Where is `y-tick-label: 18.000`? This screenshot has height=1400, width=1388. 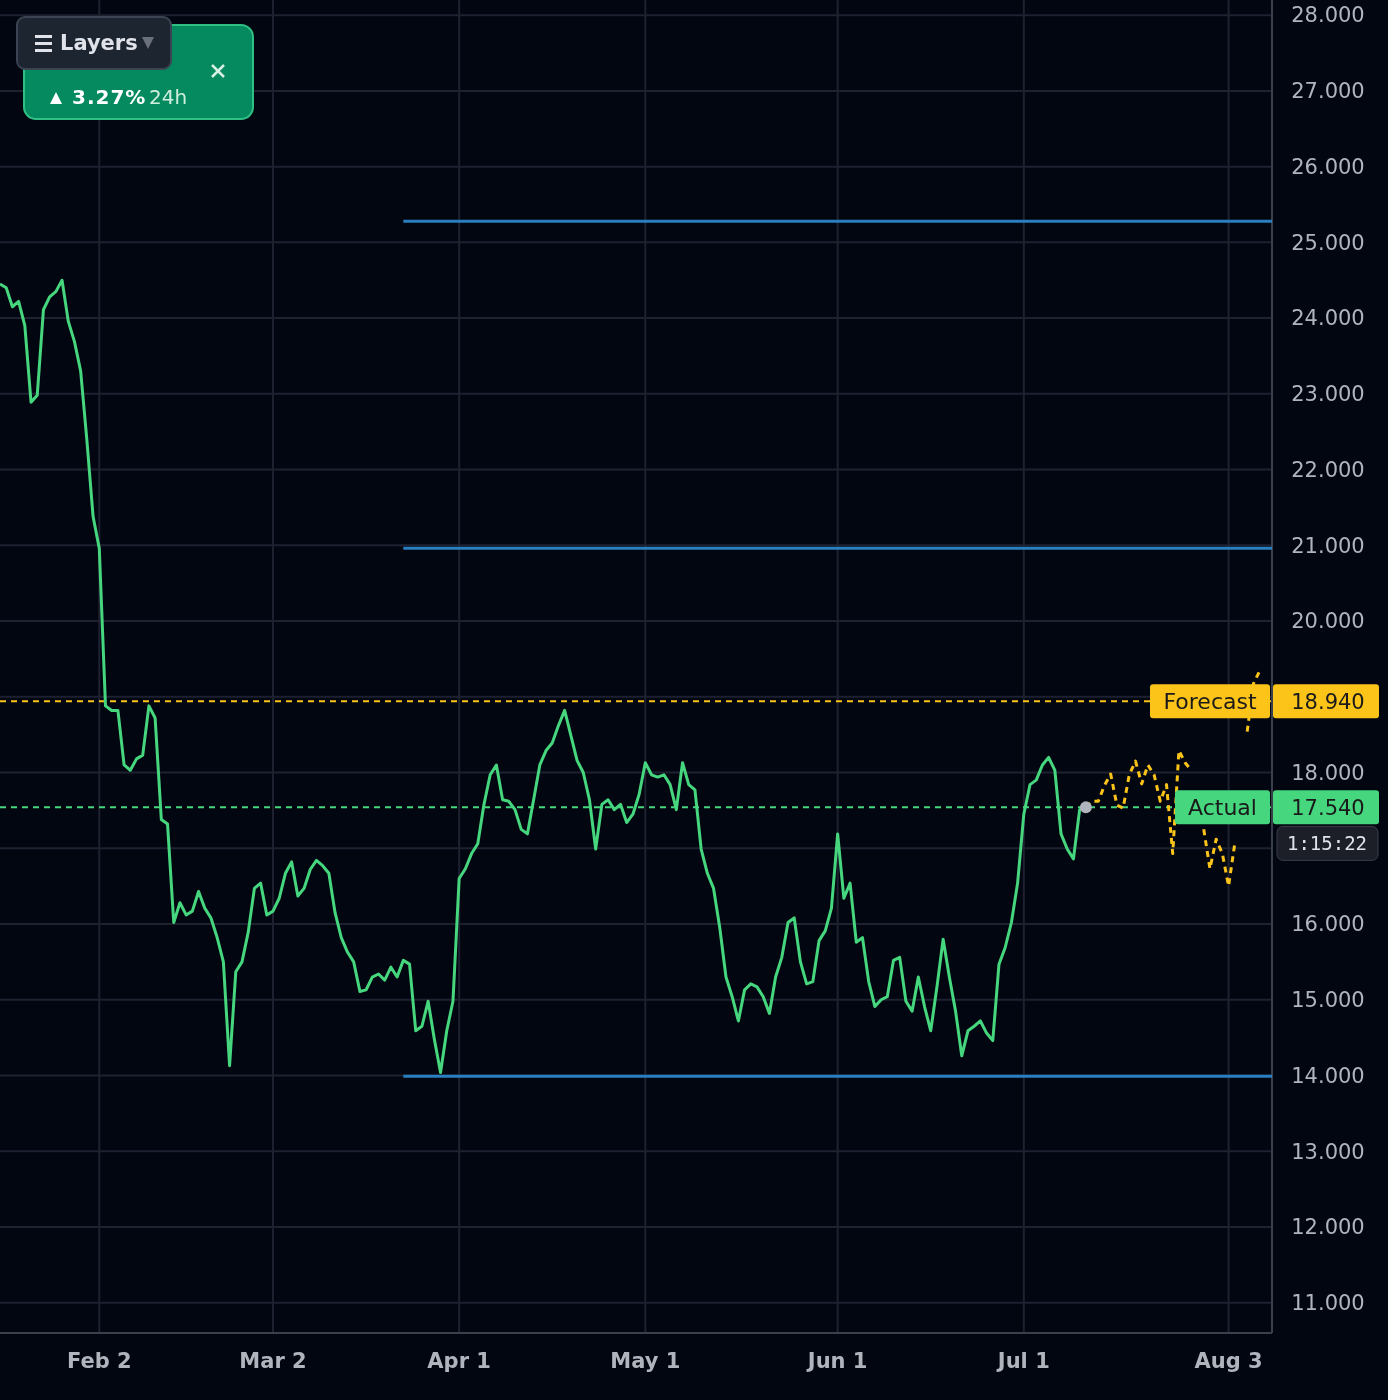 y-tick-label: 18.000 is located at coordinates (1328, 772).